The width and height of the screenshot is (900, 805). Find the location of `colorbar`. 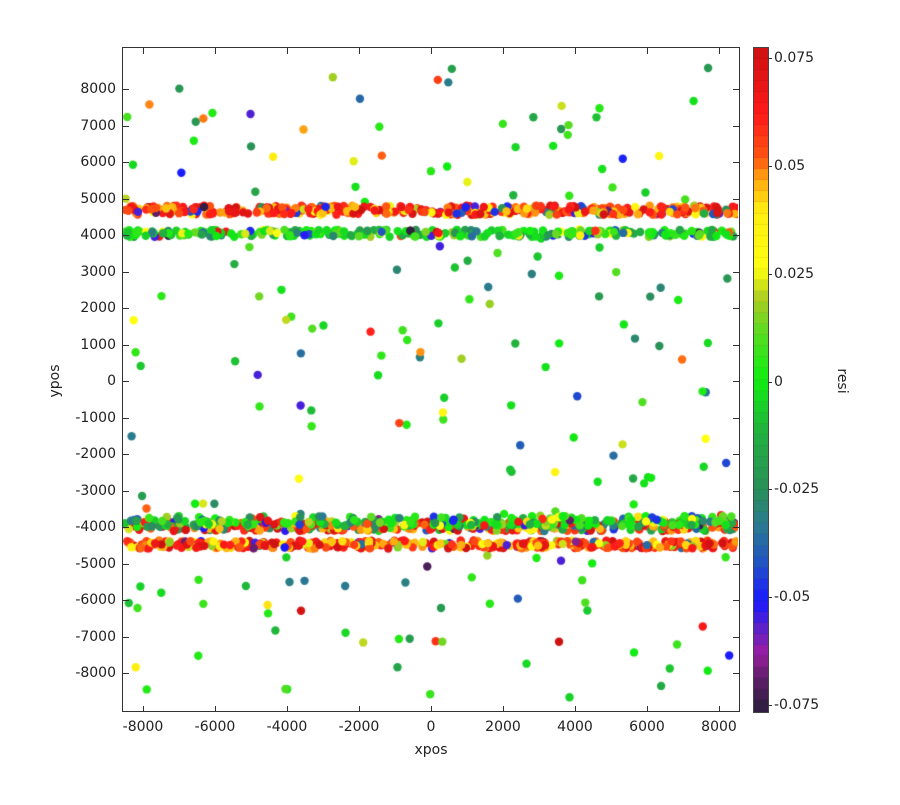

colorbar is located at coordinates (761, 380).